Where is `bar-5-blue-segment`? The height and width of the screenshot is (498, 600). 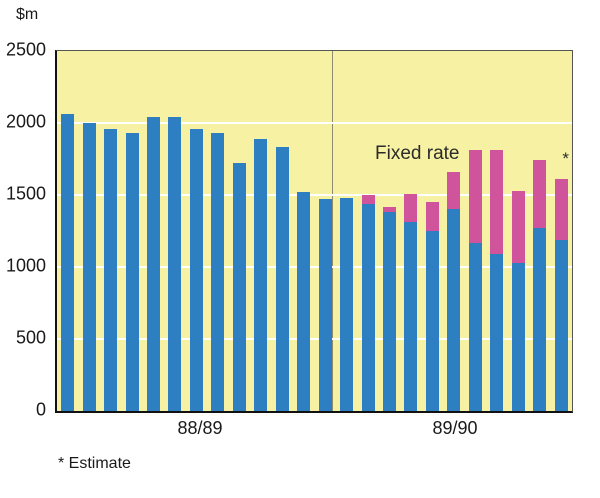
bar-5-blue-segment is located at coordinates (154, 264).